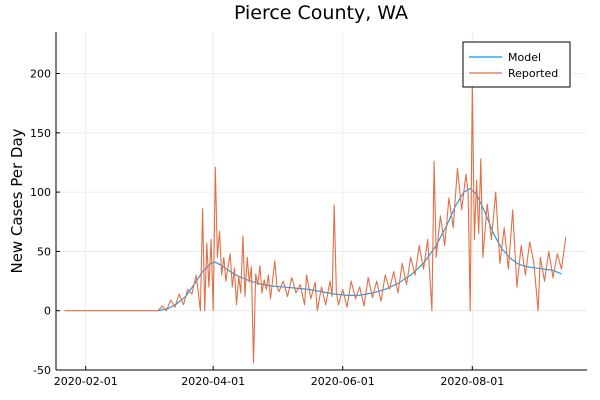 The image size is (600, 400). I want to click on y-tick-label: 0, so click(47, 311).